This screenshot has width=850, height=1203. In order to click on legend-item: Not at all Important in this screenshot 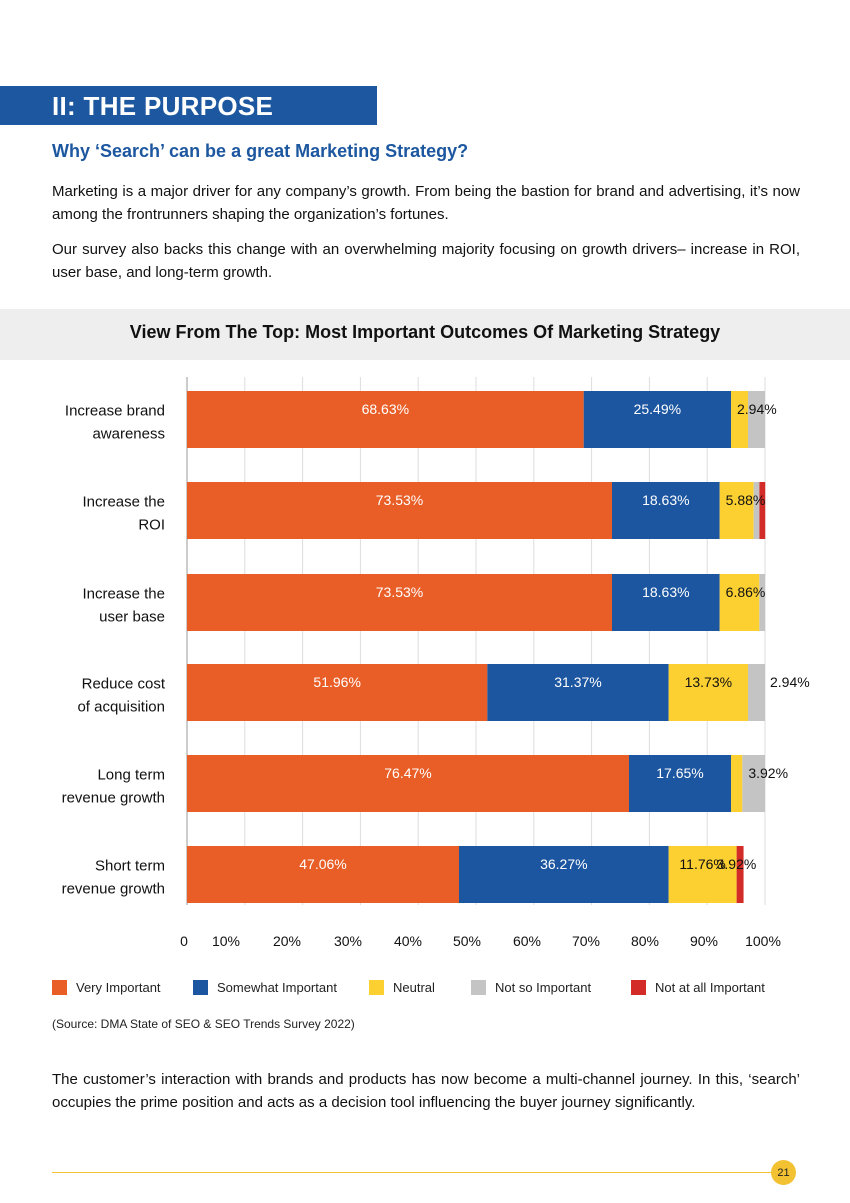, I will do `click(698, 987)`.